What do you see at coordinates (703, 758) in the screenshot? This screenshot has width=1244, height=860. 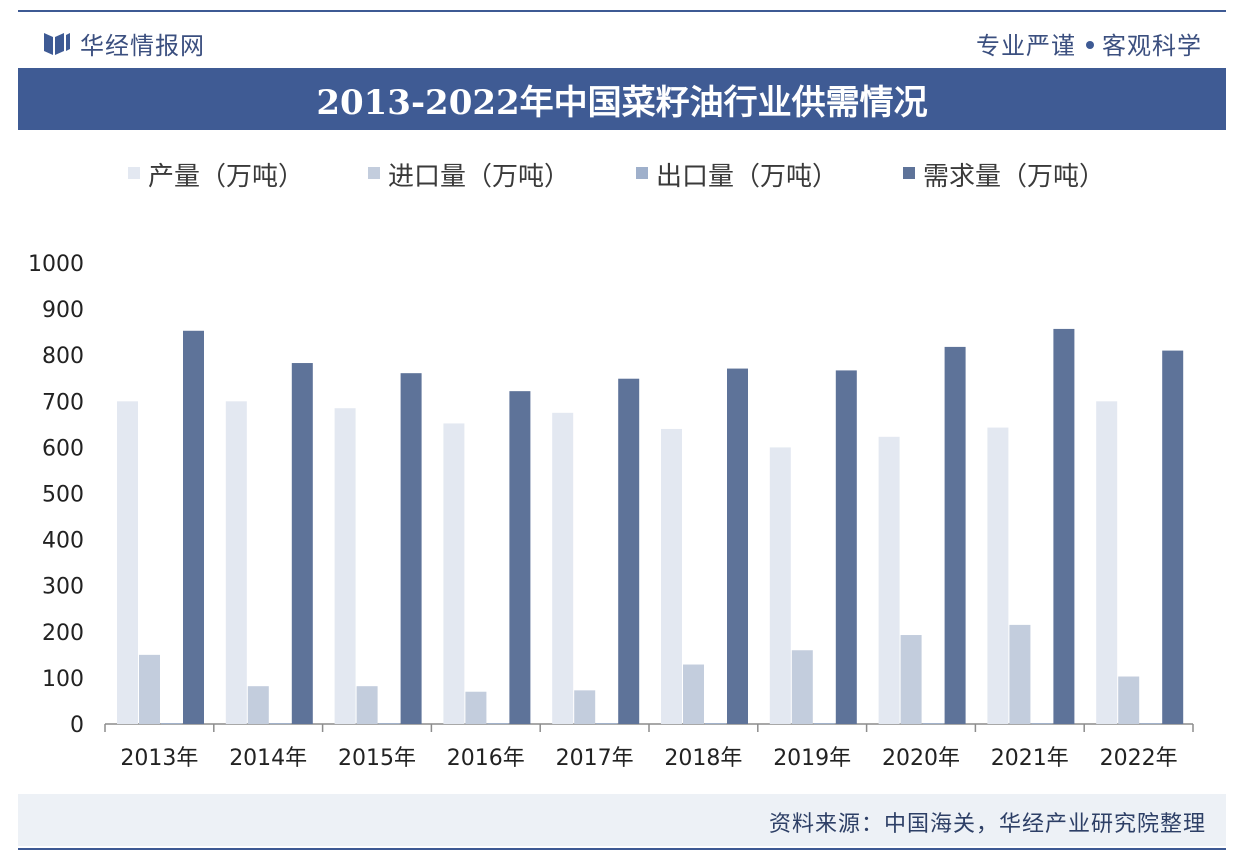 I see `x-tick-label-6: 2018年` at bounding box center [703, 758].